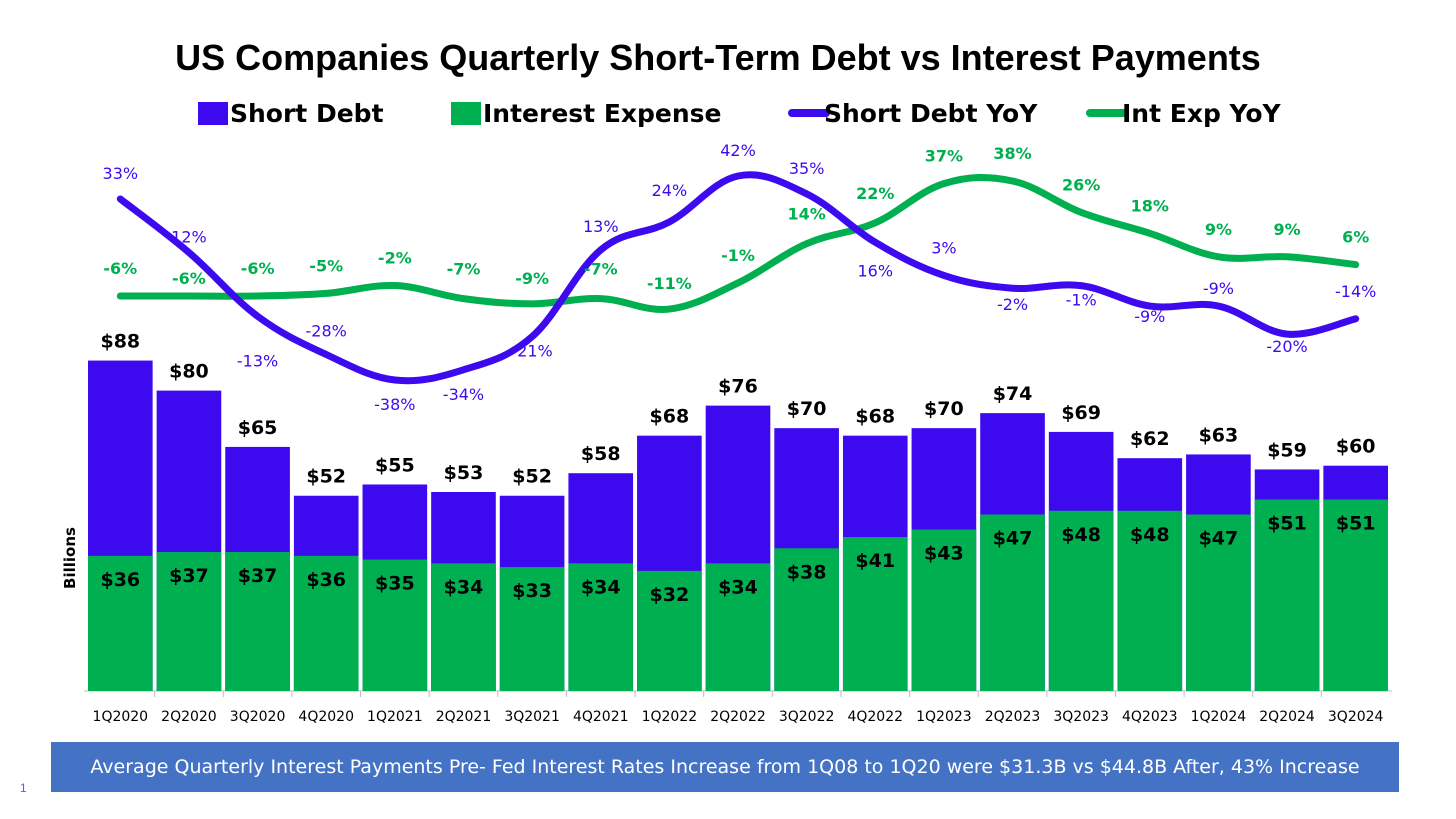 The image size is (1456, 819). I want to click on legend-label: Interest Expense, so click(602, 113).